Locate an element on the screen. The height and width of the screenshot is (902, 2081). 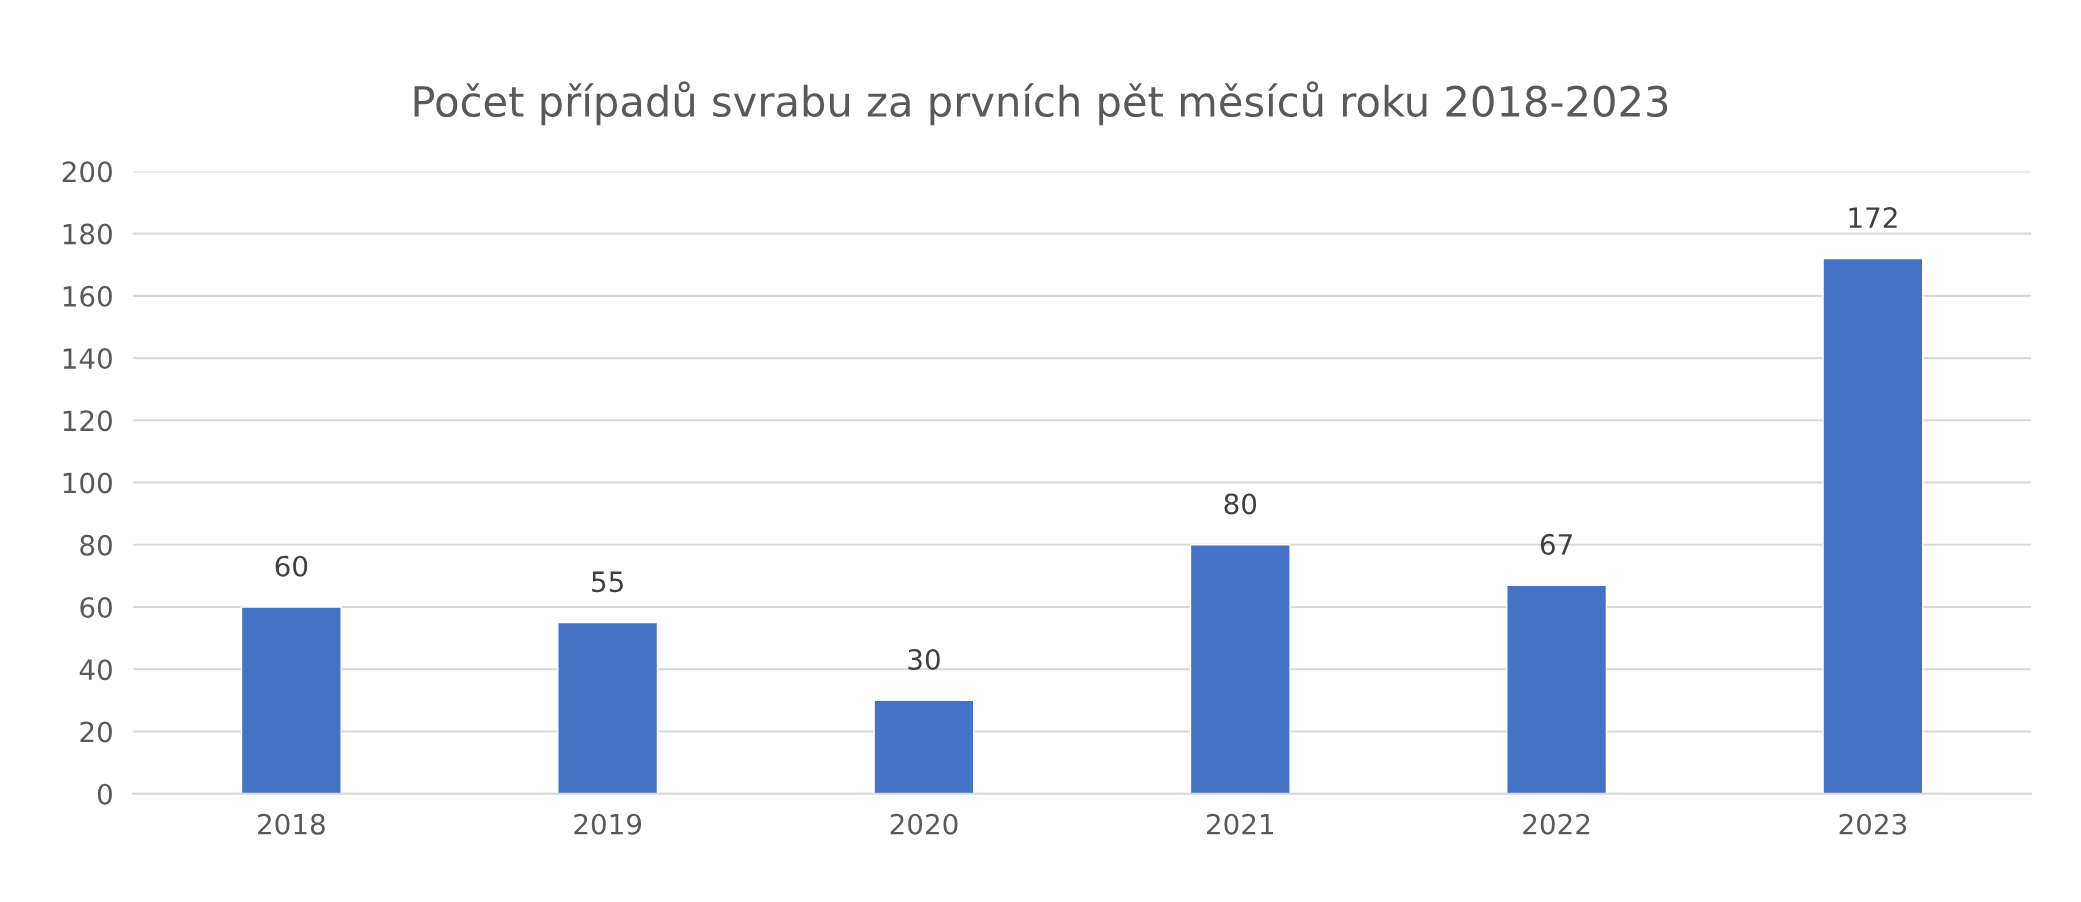
y-tick-label: 160 is located at coordinates (87, 296).